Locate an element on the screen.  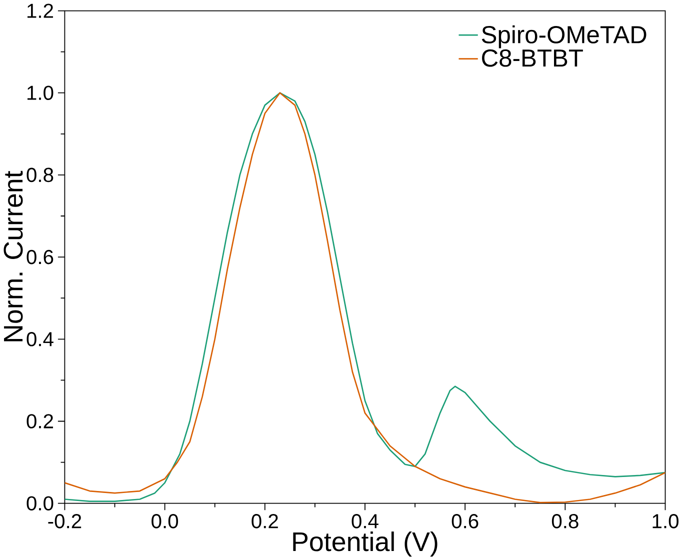
y-axis-title: Norm. Current is located at coordinates (13, 256).